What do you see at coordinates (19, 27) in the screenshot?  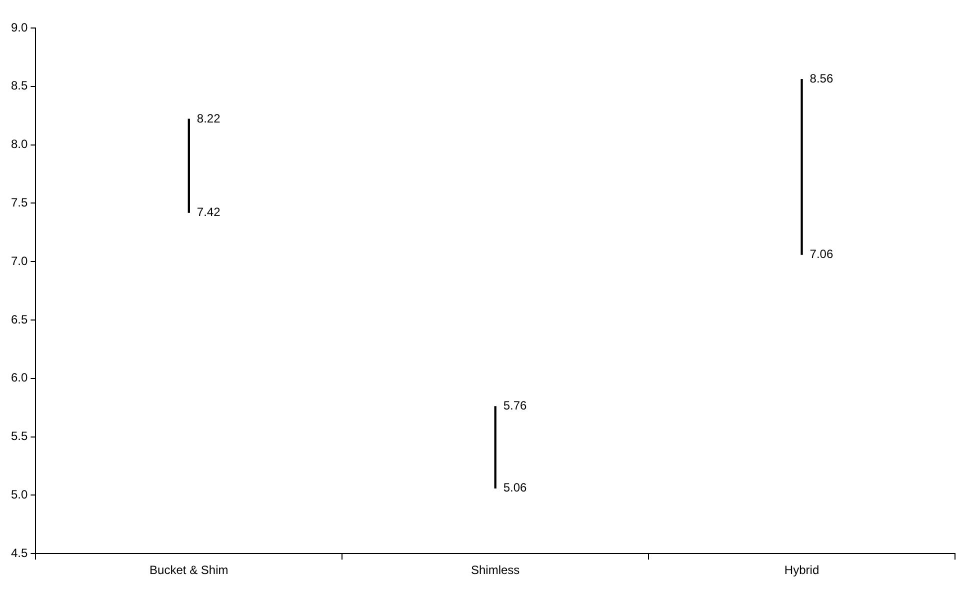 I see `y-tick-label: 9.0` at bounding box center [19, 27].